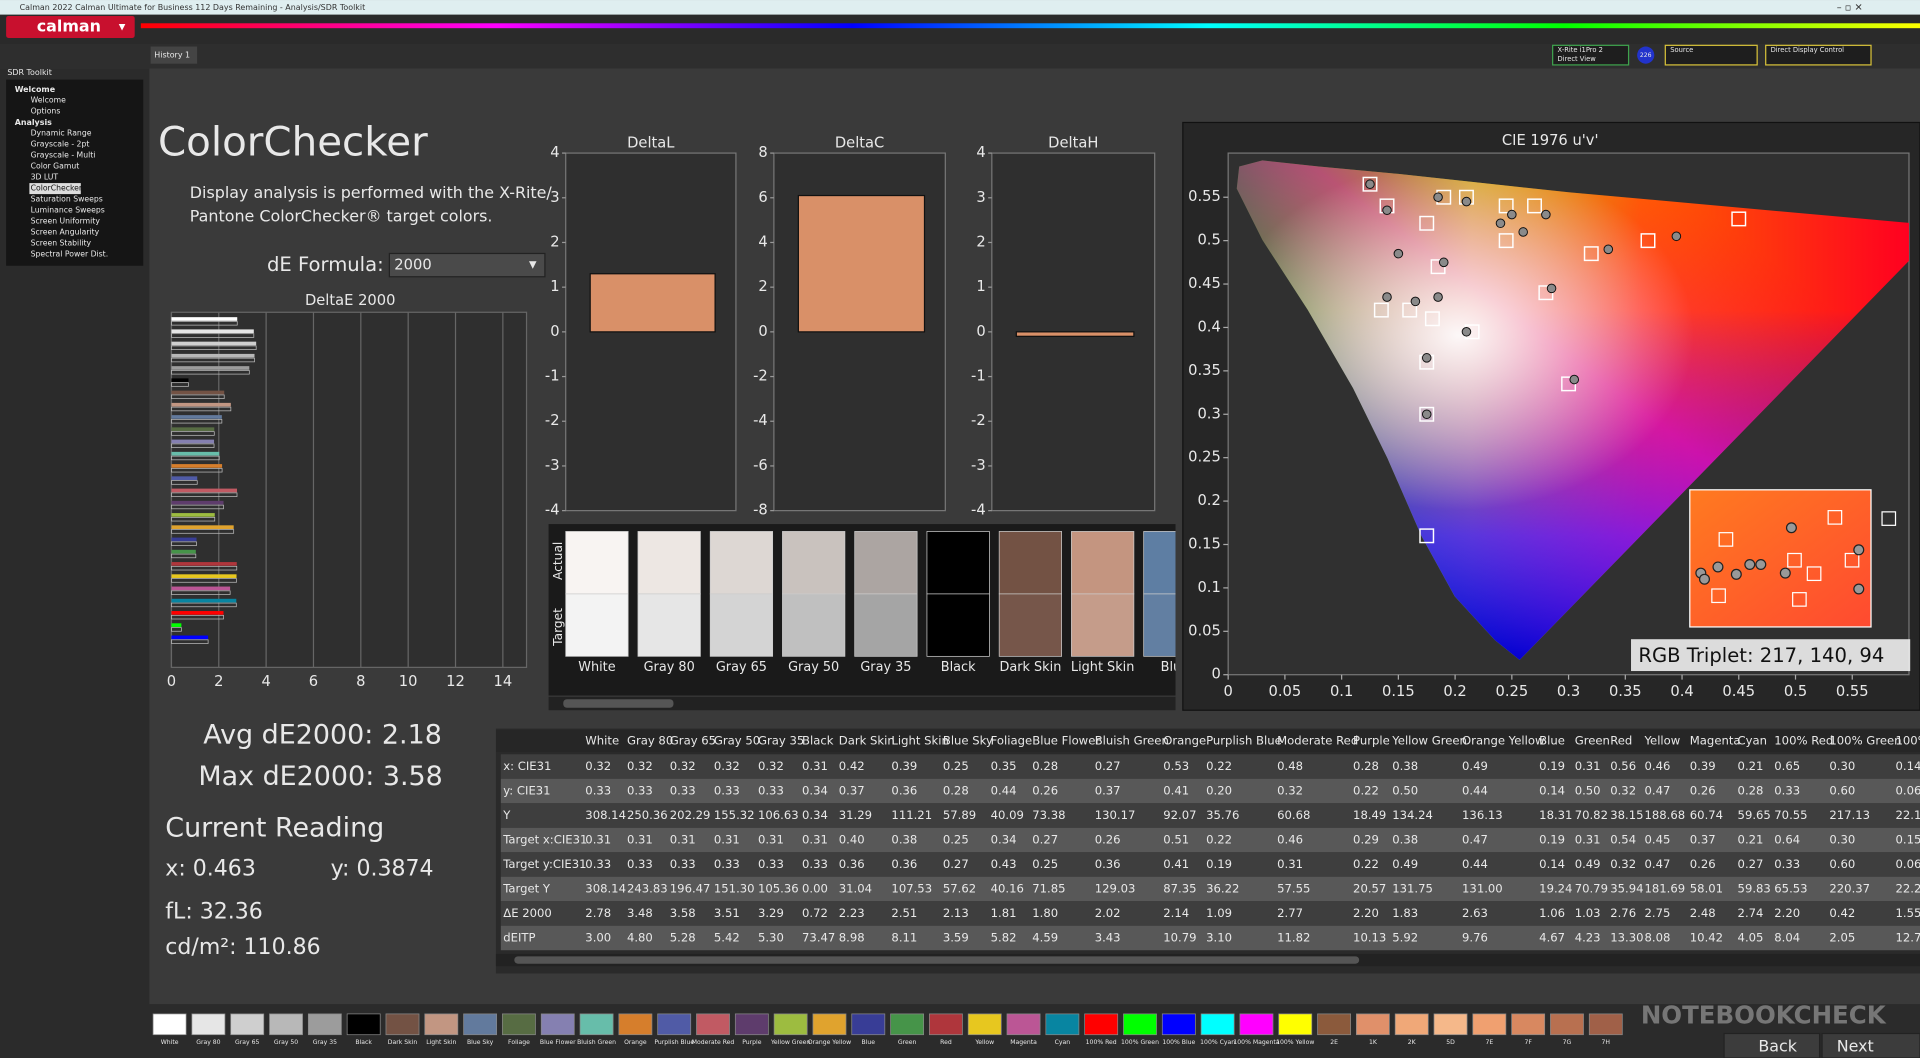 This screenshot has height=1058, width=1920. I want to click on table-cell: 40.16, so click(1007, 889).